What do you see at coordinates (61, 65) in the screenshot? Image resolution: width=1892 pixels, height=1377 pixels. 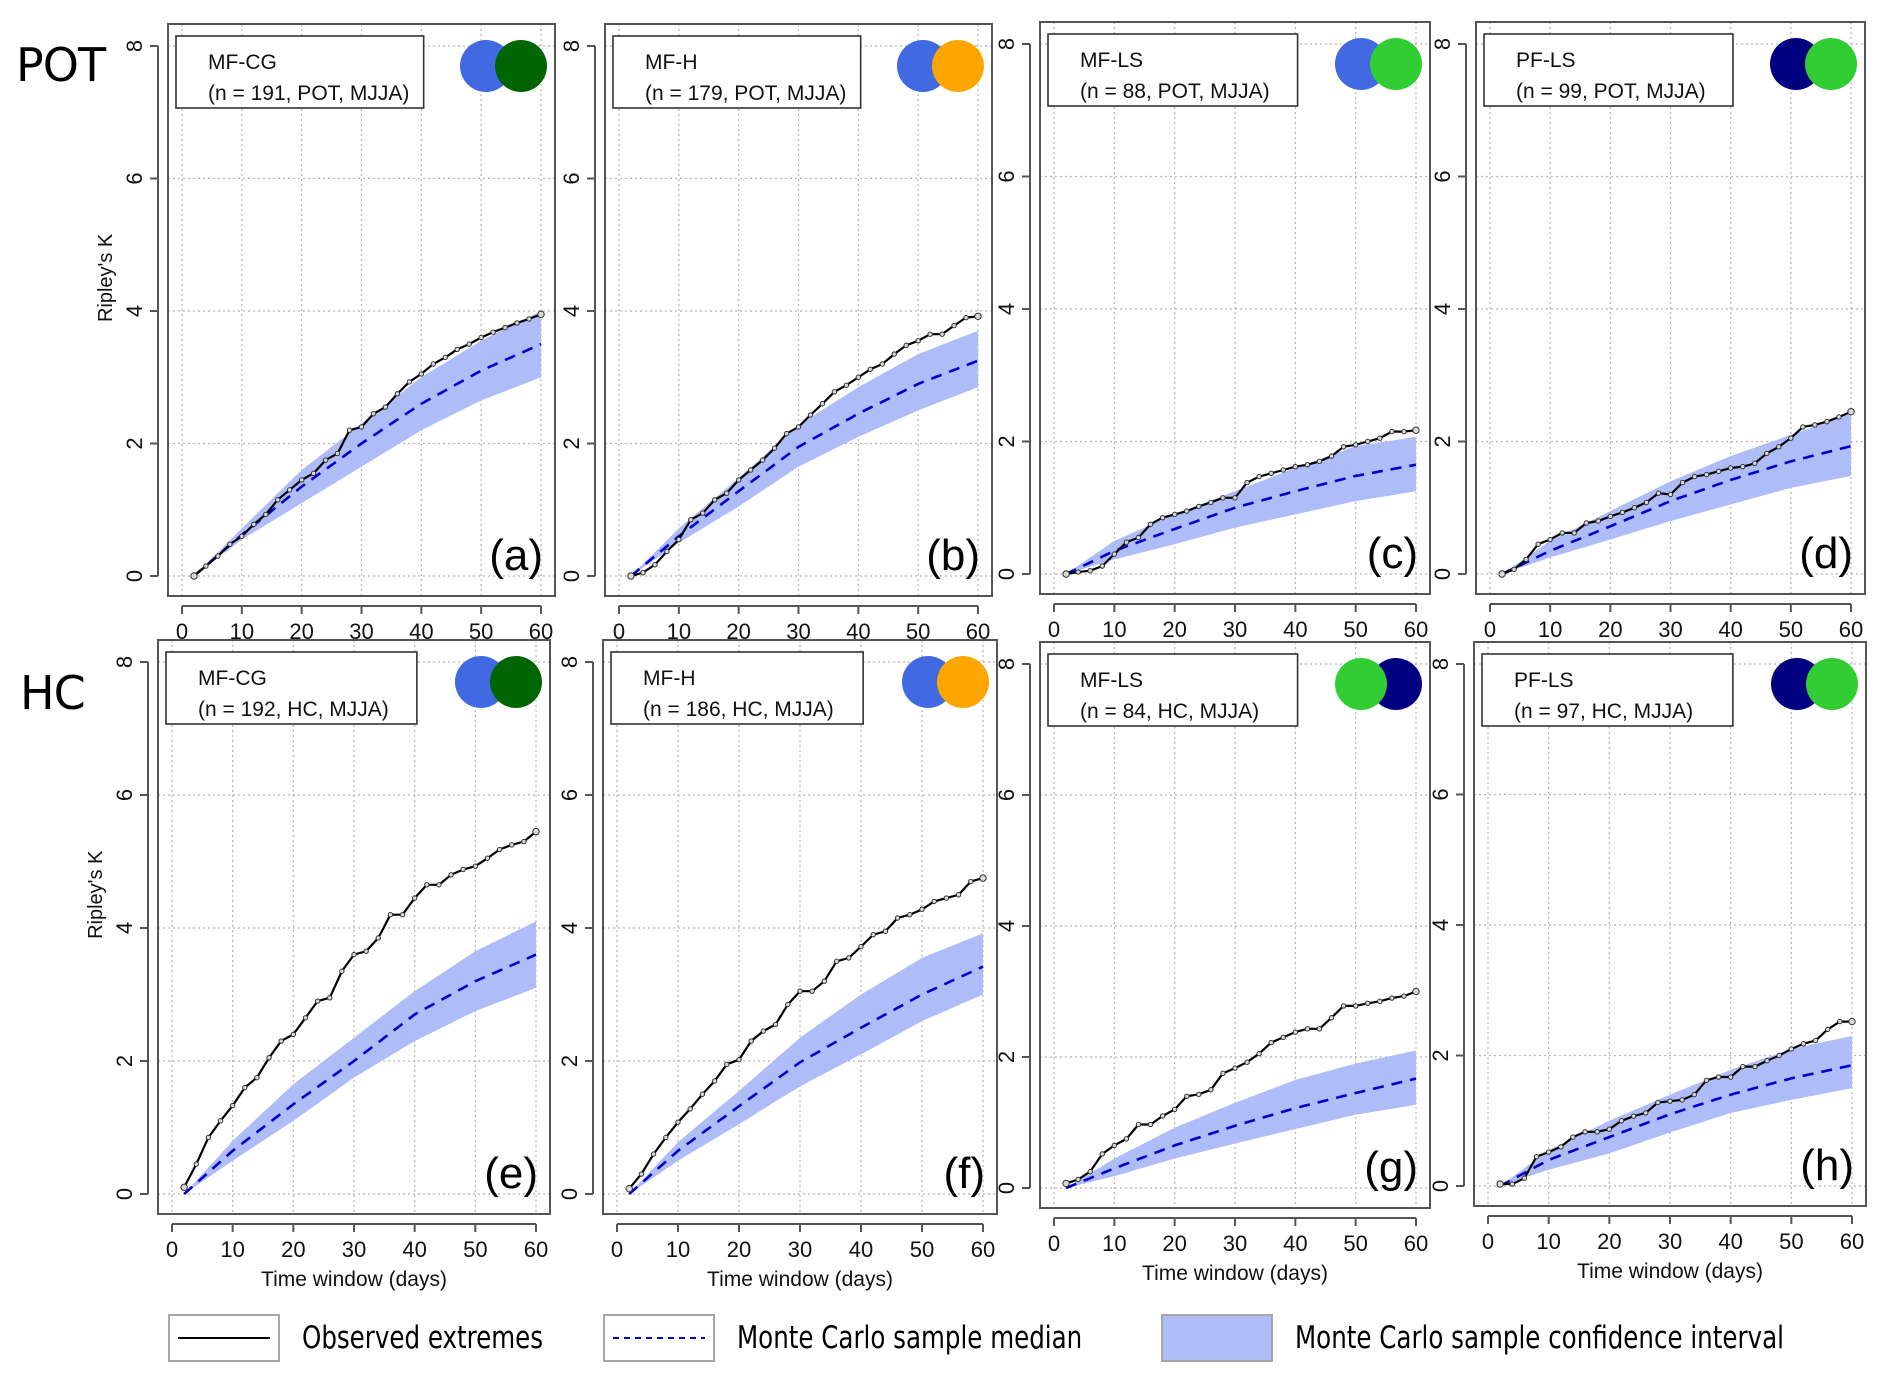 I see `row-label-pot: POT` at bounding box center [61, 65].